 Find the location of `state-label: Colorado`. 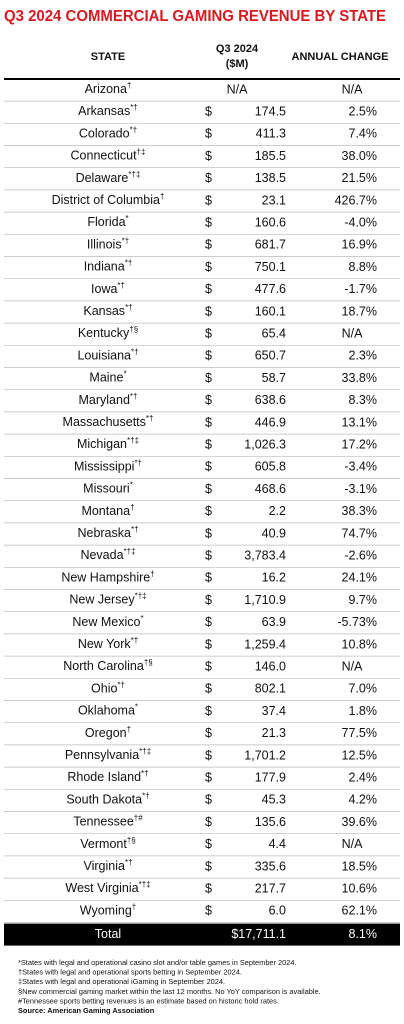

state-label: Colorado is located at coordinates (104, 134).